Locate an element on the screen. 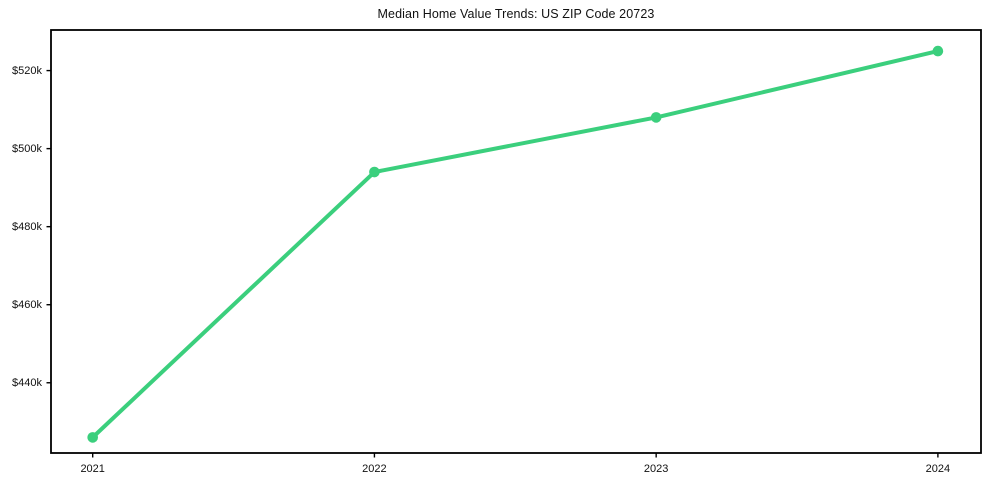  y-tick-label: $500k is located at coordinates (27, 148).